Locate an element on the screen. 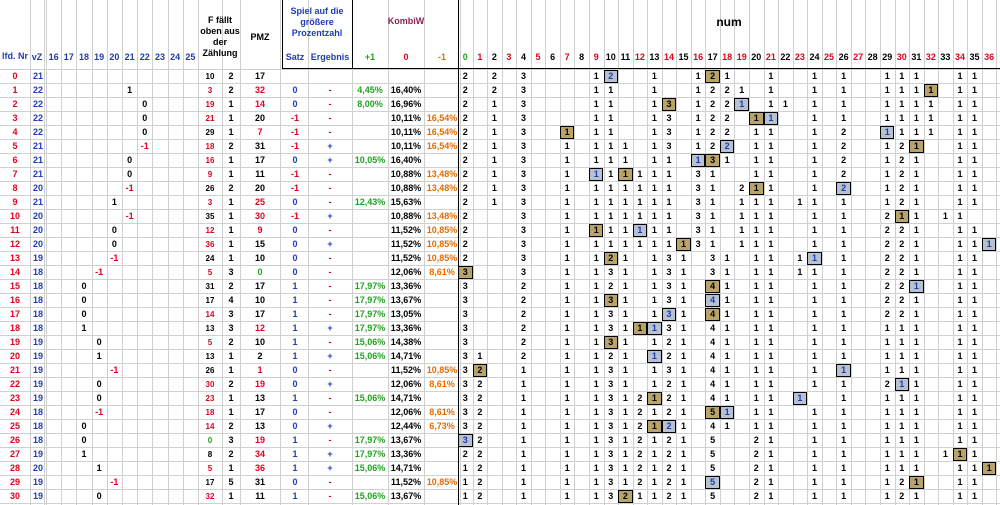 The image size is (1000, 505). row-pmz: 17 is located at coordinates (259, 412).